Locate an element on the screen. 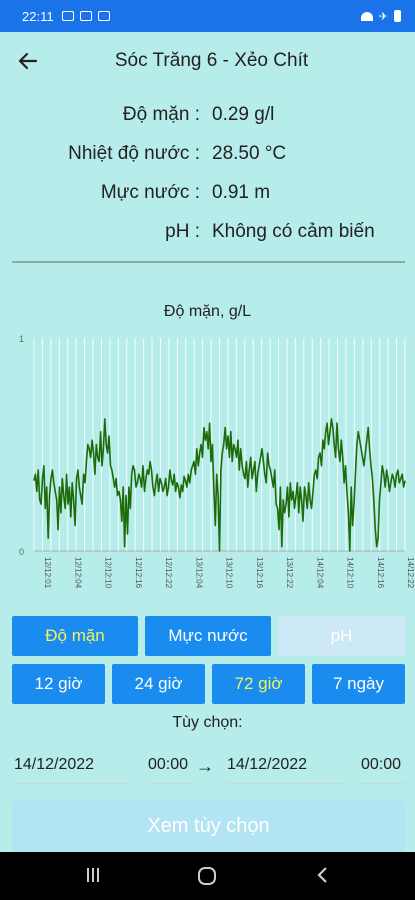 The width and height of the screenshot is (415, 900). battery-icon is located at coordinates (397, 16).